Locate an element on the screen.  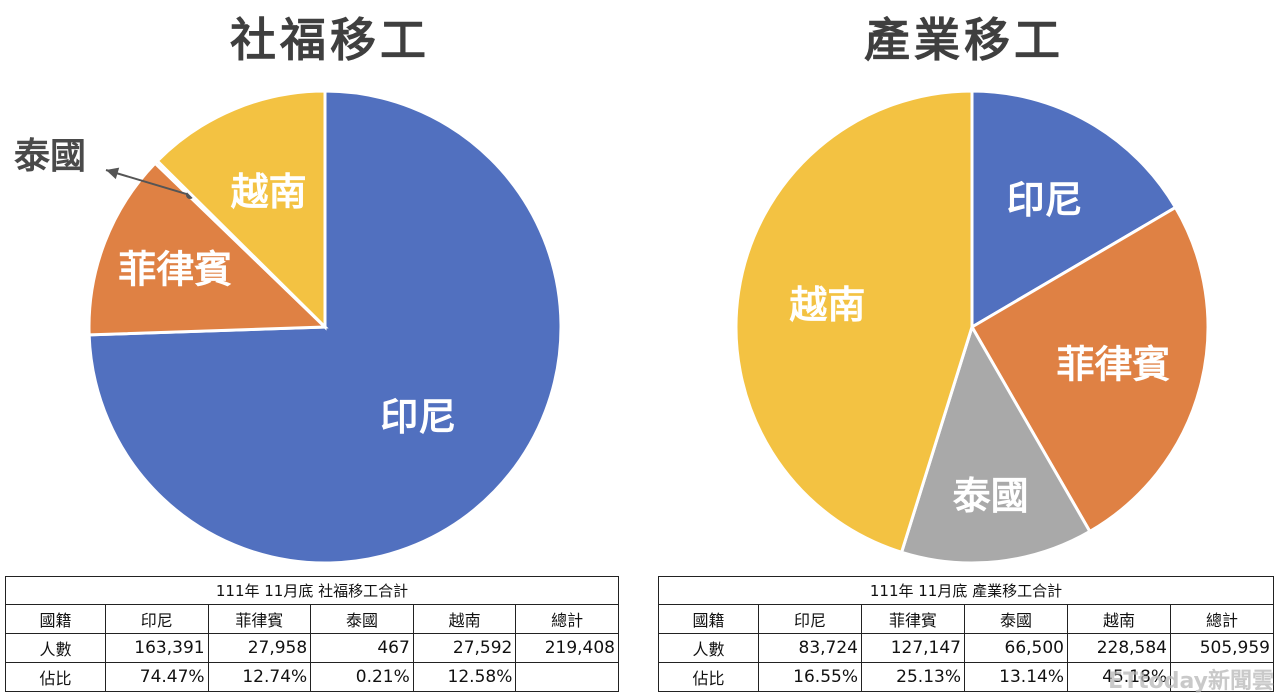
table-row-share: 佔比 74.47% 12.74% 0.21% 12.58% is located at coordinates (312, 677).